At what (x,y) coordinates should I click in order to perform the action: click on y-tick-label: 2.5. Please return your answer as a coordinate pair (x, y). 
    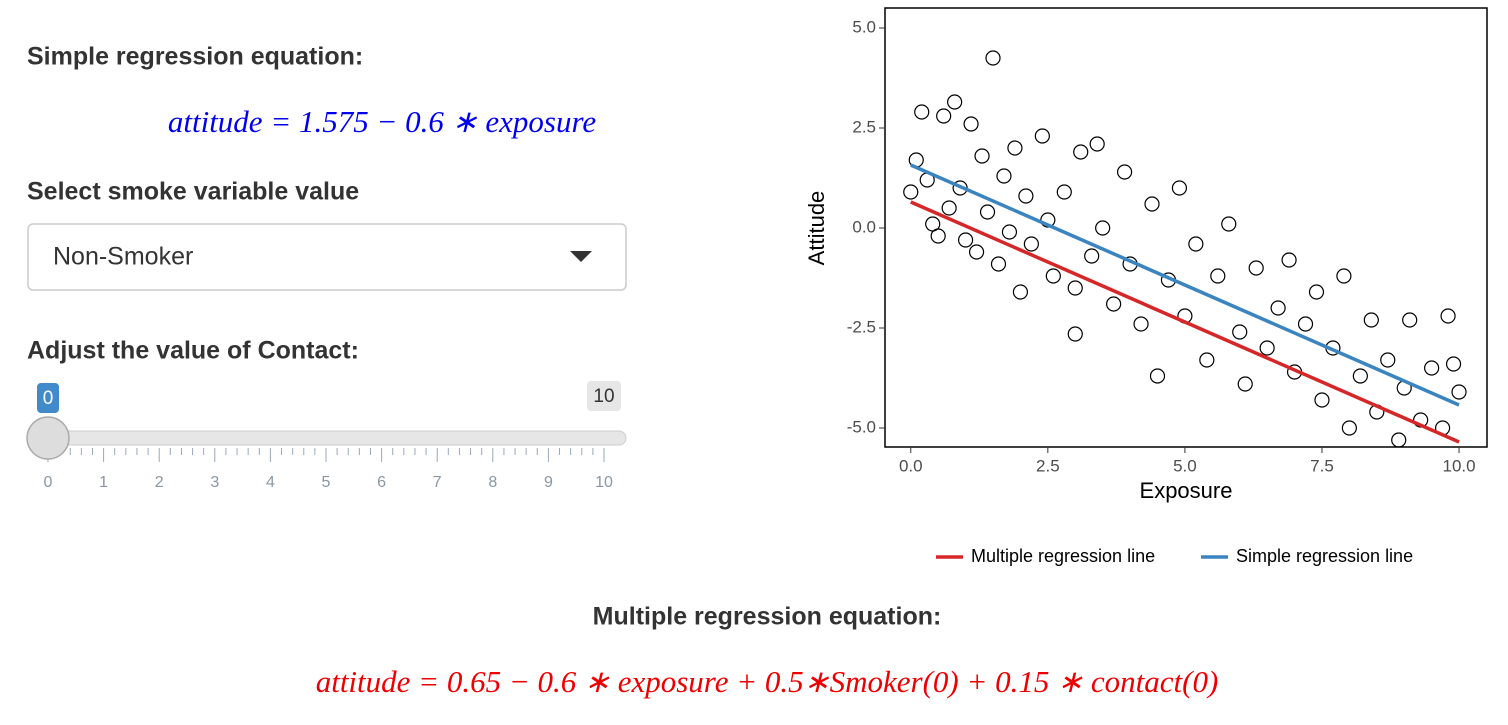
    Looking at the image, I should click on (864, 126).